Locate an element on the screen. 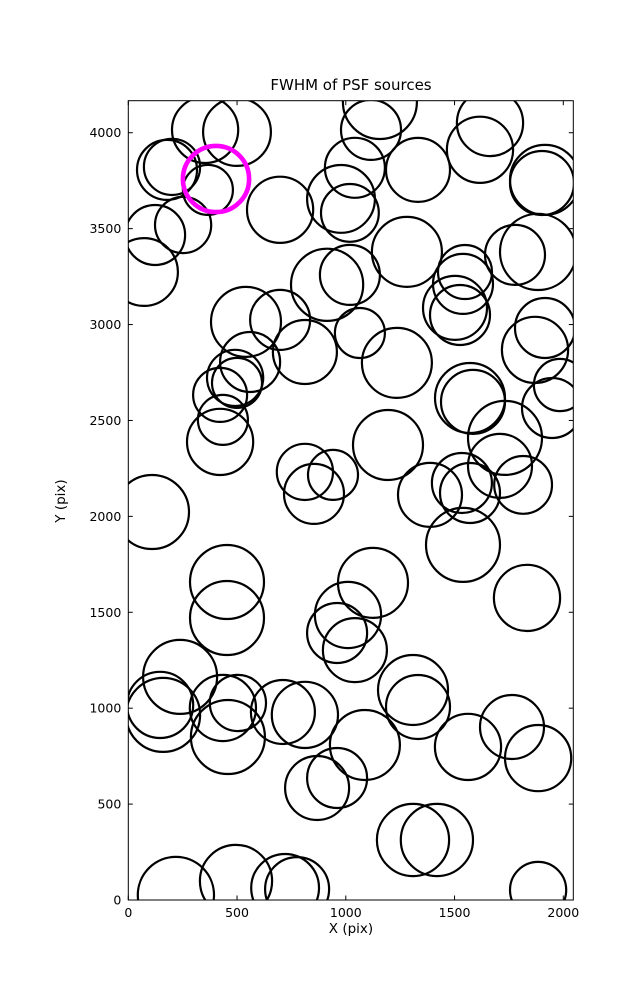  x-tick-label: 500 is located at coordinates (237, 912).